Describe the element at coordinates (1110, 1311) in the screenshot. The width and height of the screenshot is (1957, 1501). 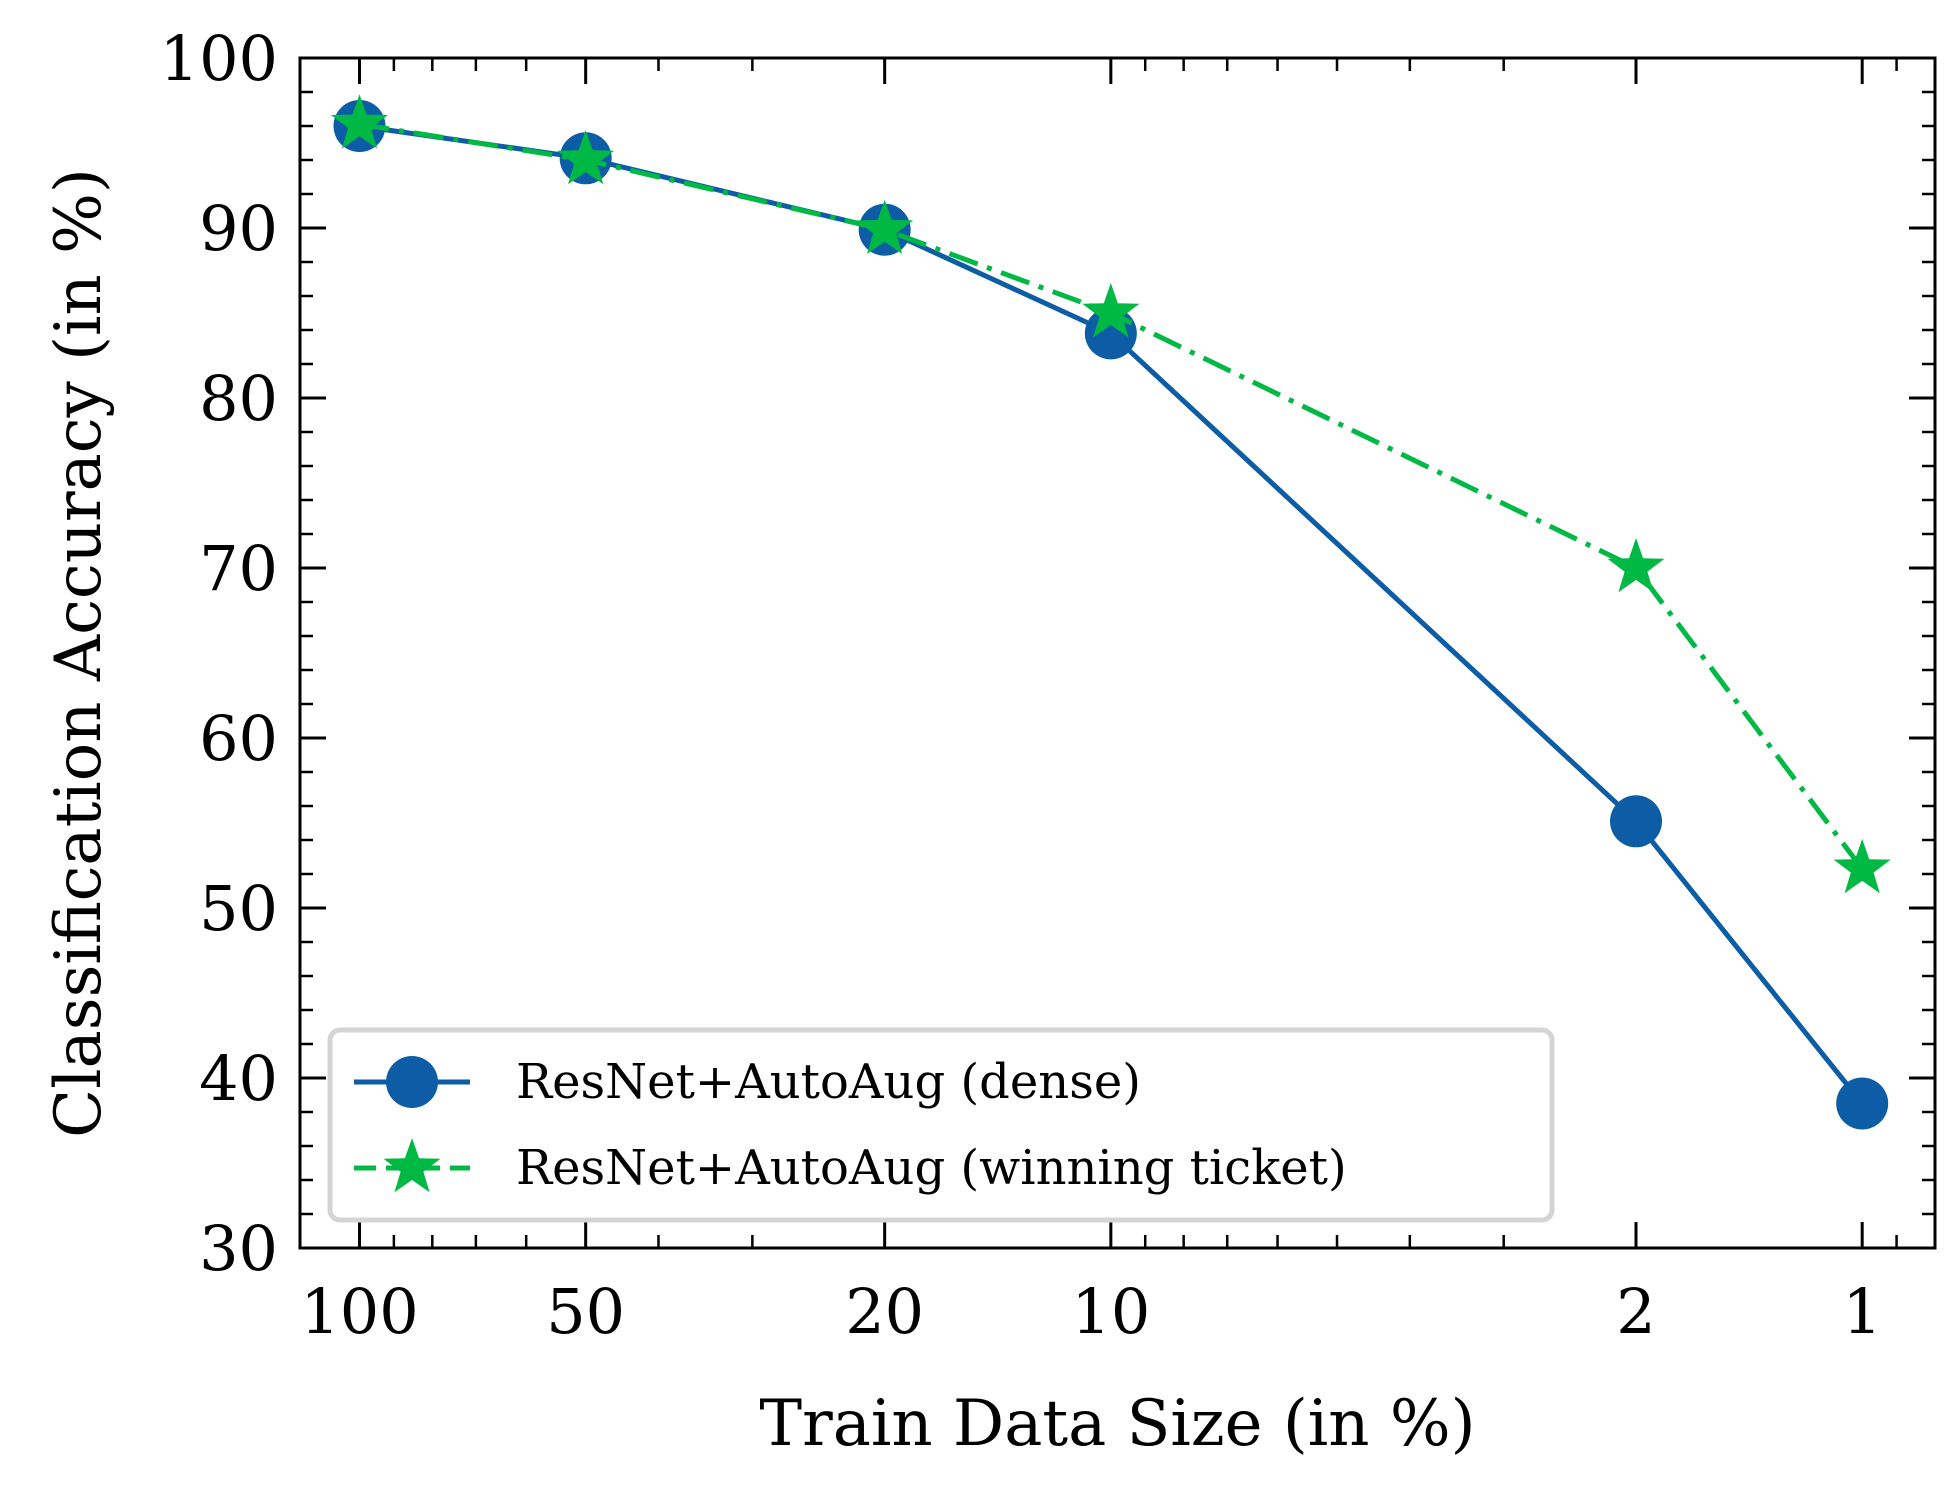
I see `x-tick-label: 10` at that location.